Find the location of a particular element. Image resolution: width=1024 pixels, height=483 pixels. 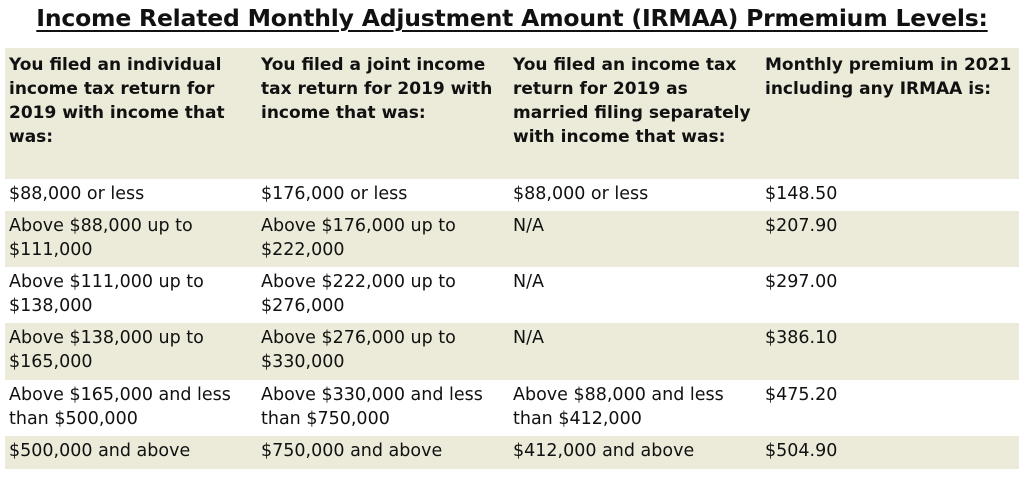

individual-income-cell: $88,000 or less is located at coordinates (131, 195).